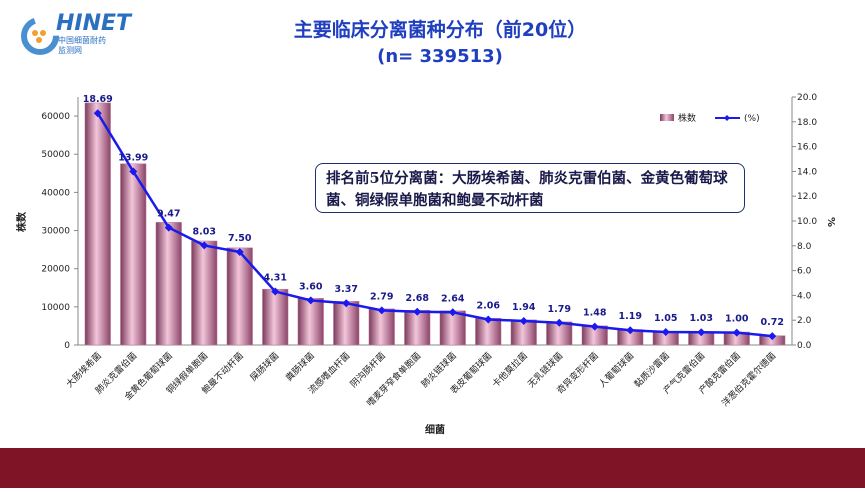 Image resolution: width=865 pixels, height=492 pixels. What do you see at coordinates (346, 289) in the screenshot?
I see `data-label: 3.37` at bounding box center [346, 289].